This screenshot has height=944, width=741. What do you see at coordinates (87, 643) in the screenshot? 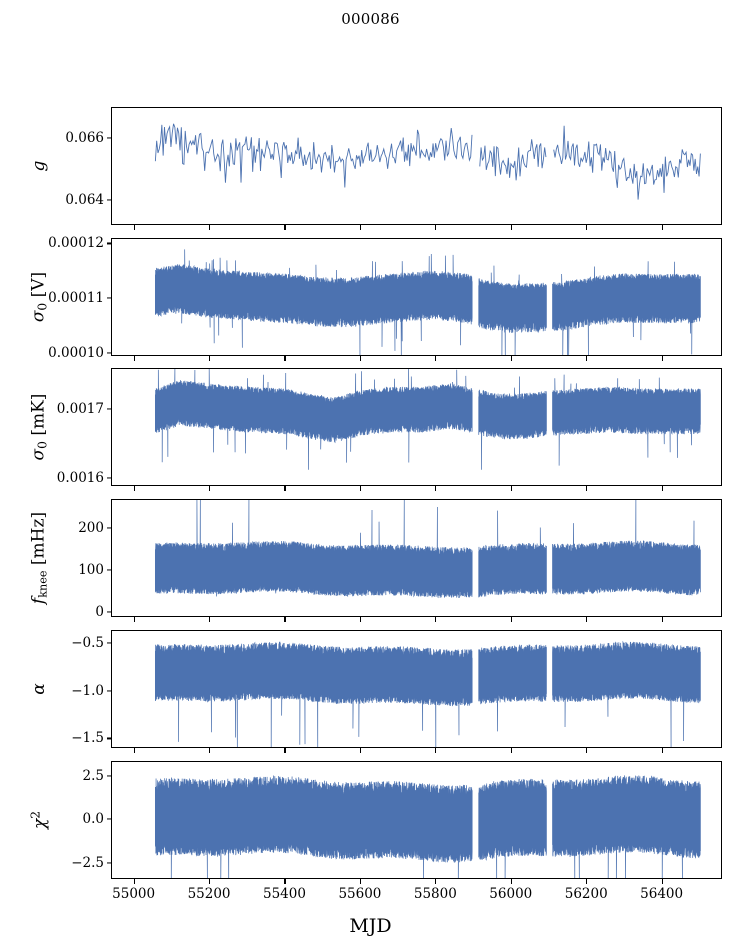
I see `y-tick-label-alpha-0: −0.5` at bounding box center [87, 643].